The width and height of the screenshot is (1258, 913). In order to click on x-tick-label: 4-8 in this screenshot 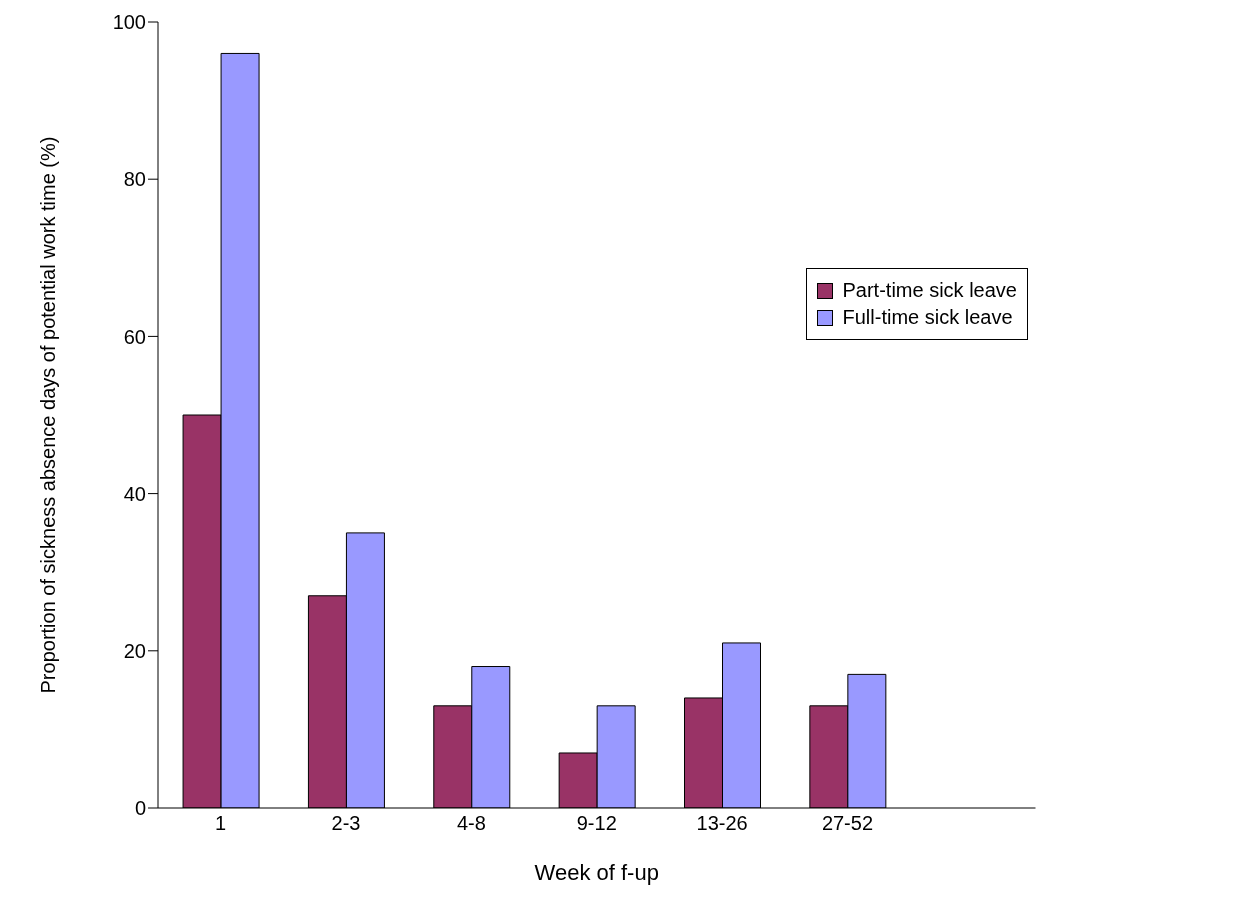, I will do `click(471, 823)`.